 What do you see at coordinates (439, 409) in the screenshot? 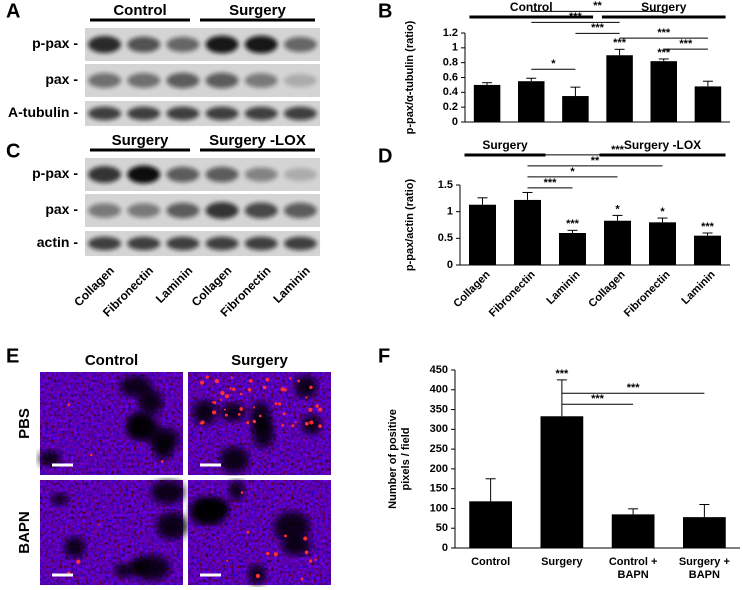
I see `y-tick-label: 350` at bounding box center [439, 409].